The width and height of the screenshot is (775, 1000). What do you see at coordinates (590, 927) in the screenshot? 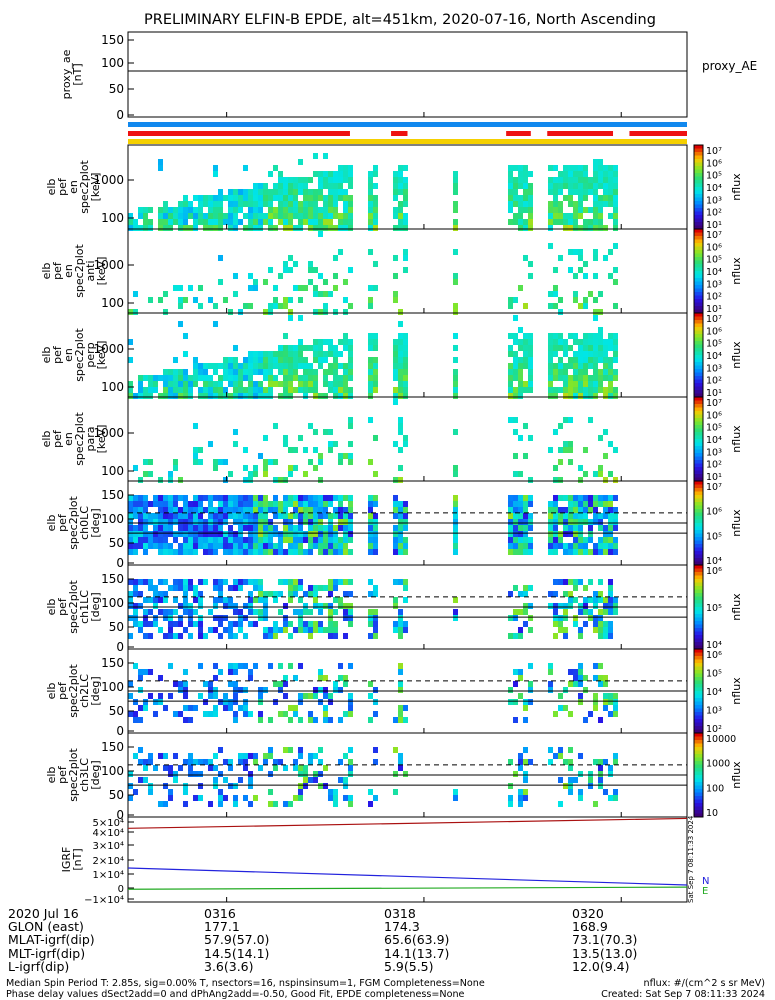
I see `tick-glon: 168.9` at bounding box center [590, 927].